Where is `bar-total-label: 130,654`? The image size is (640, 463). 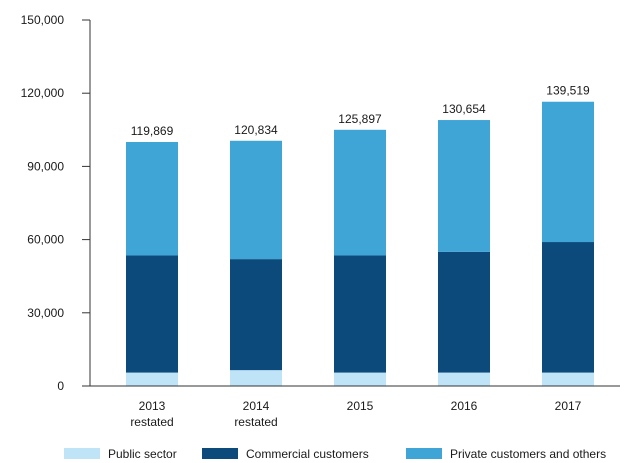
bar-total-label: 130,654 is located at coordinates (464, 109).